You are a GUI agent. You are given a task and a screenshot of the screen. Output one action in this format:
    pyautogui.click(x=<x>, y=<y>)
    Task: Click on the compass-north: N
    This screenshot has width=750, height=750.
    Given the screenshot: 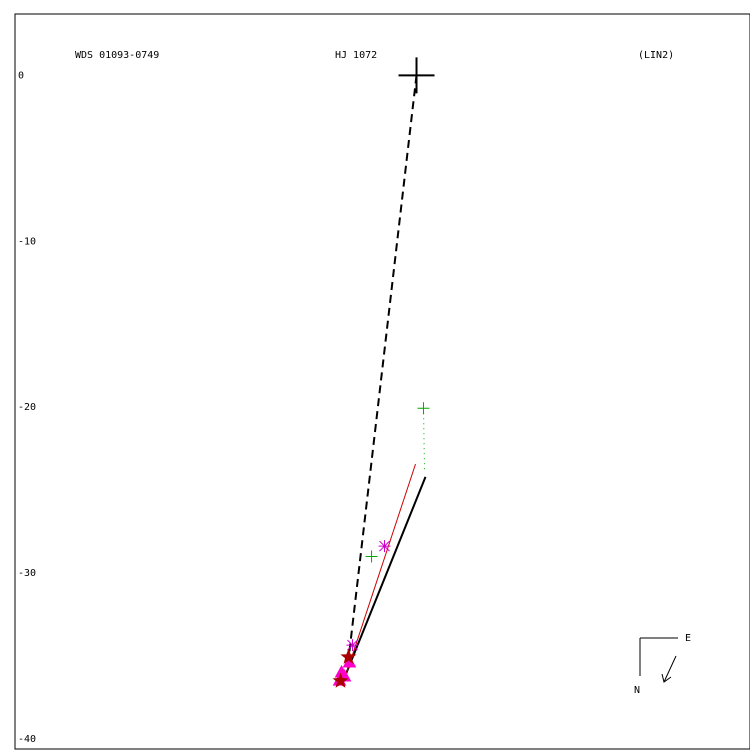 What is the action you would take?
    pyautogui.click(x=637, y=690)
    